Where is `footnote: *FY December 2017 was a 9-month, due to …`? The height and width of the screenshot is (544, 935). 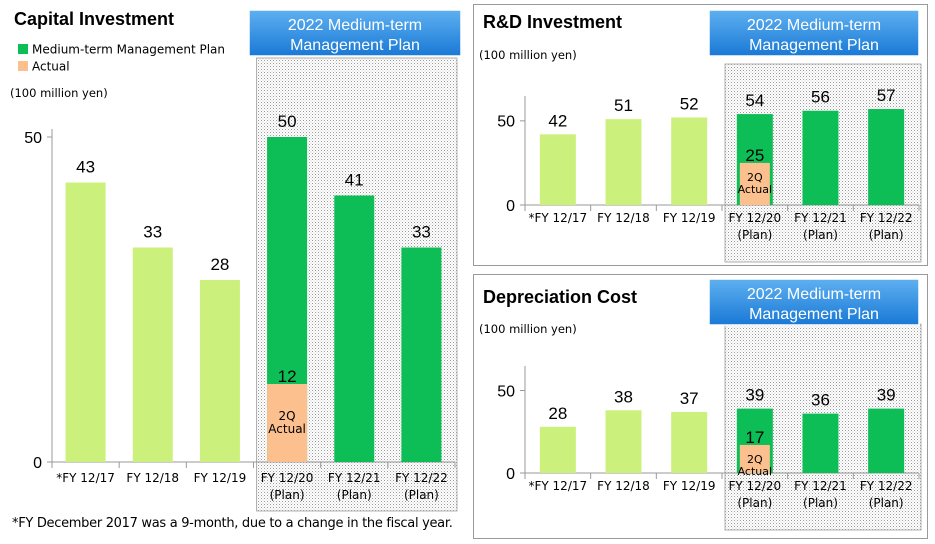 footnote: *FY December 2017 was a 9-month, due to … is located at coordinates (232, 523).